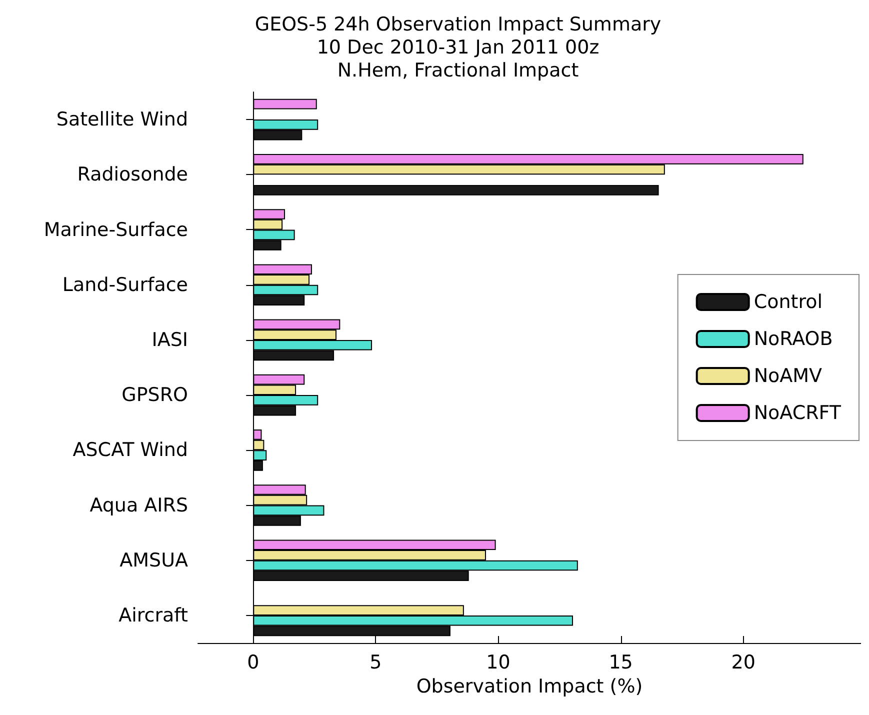  Describe the element at coordinates (743, 663) in the screenshot. I see `x-tick-label: 20` at that location.